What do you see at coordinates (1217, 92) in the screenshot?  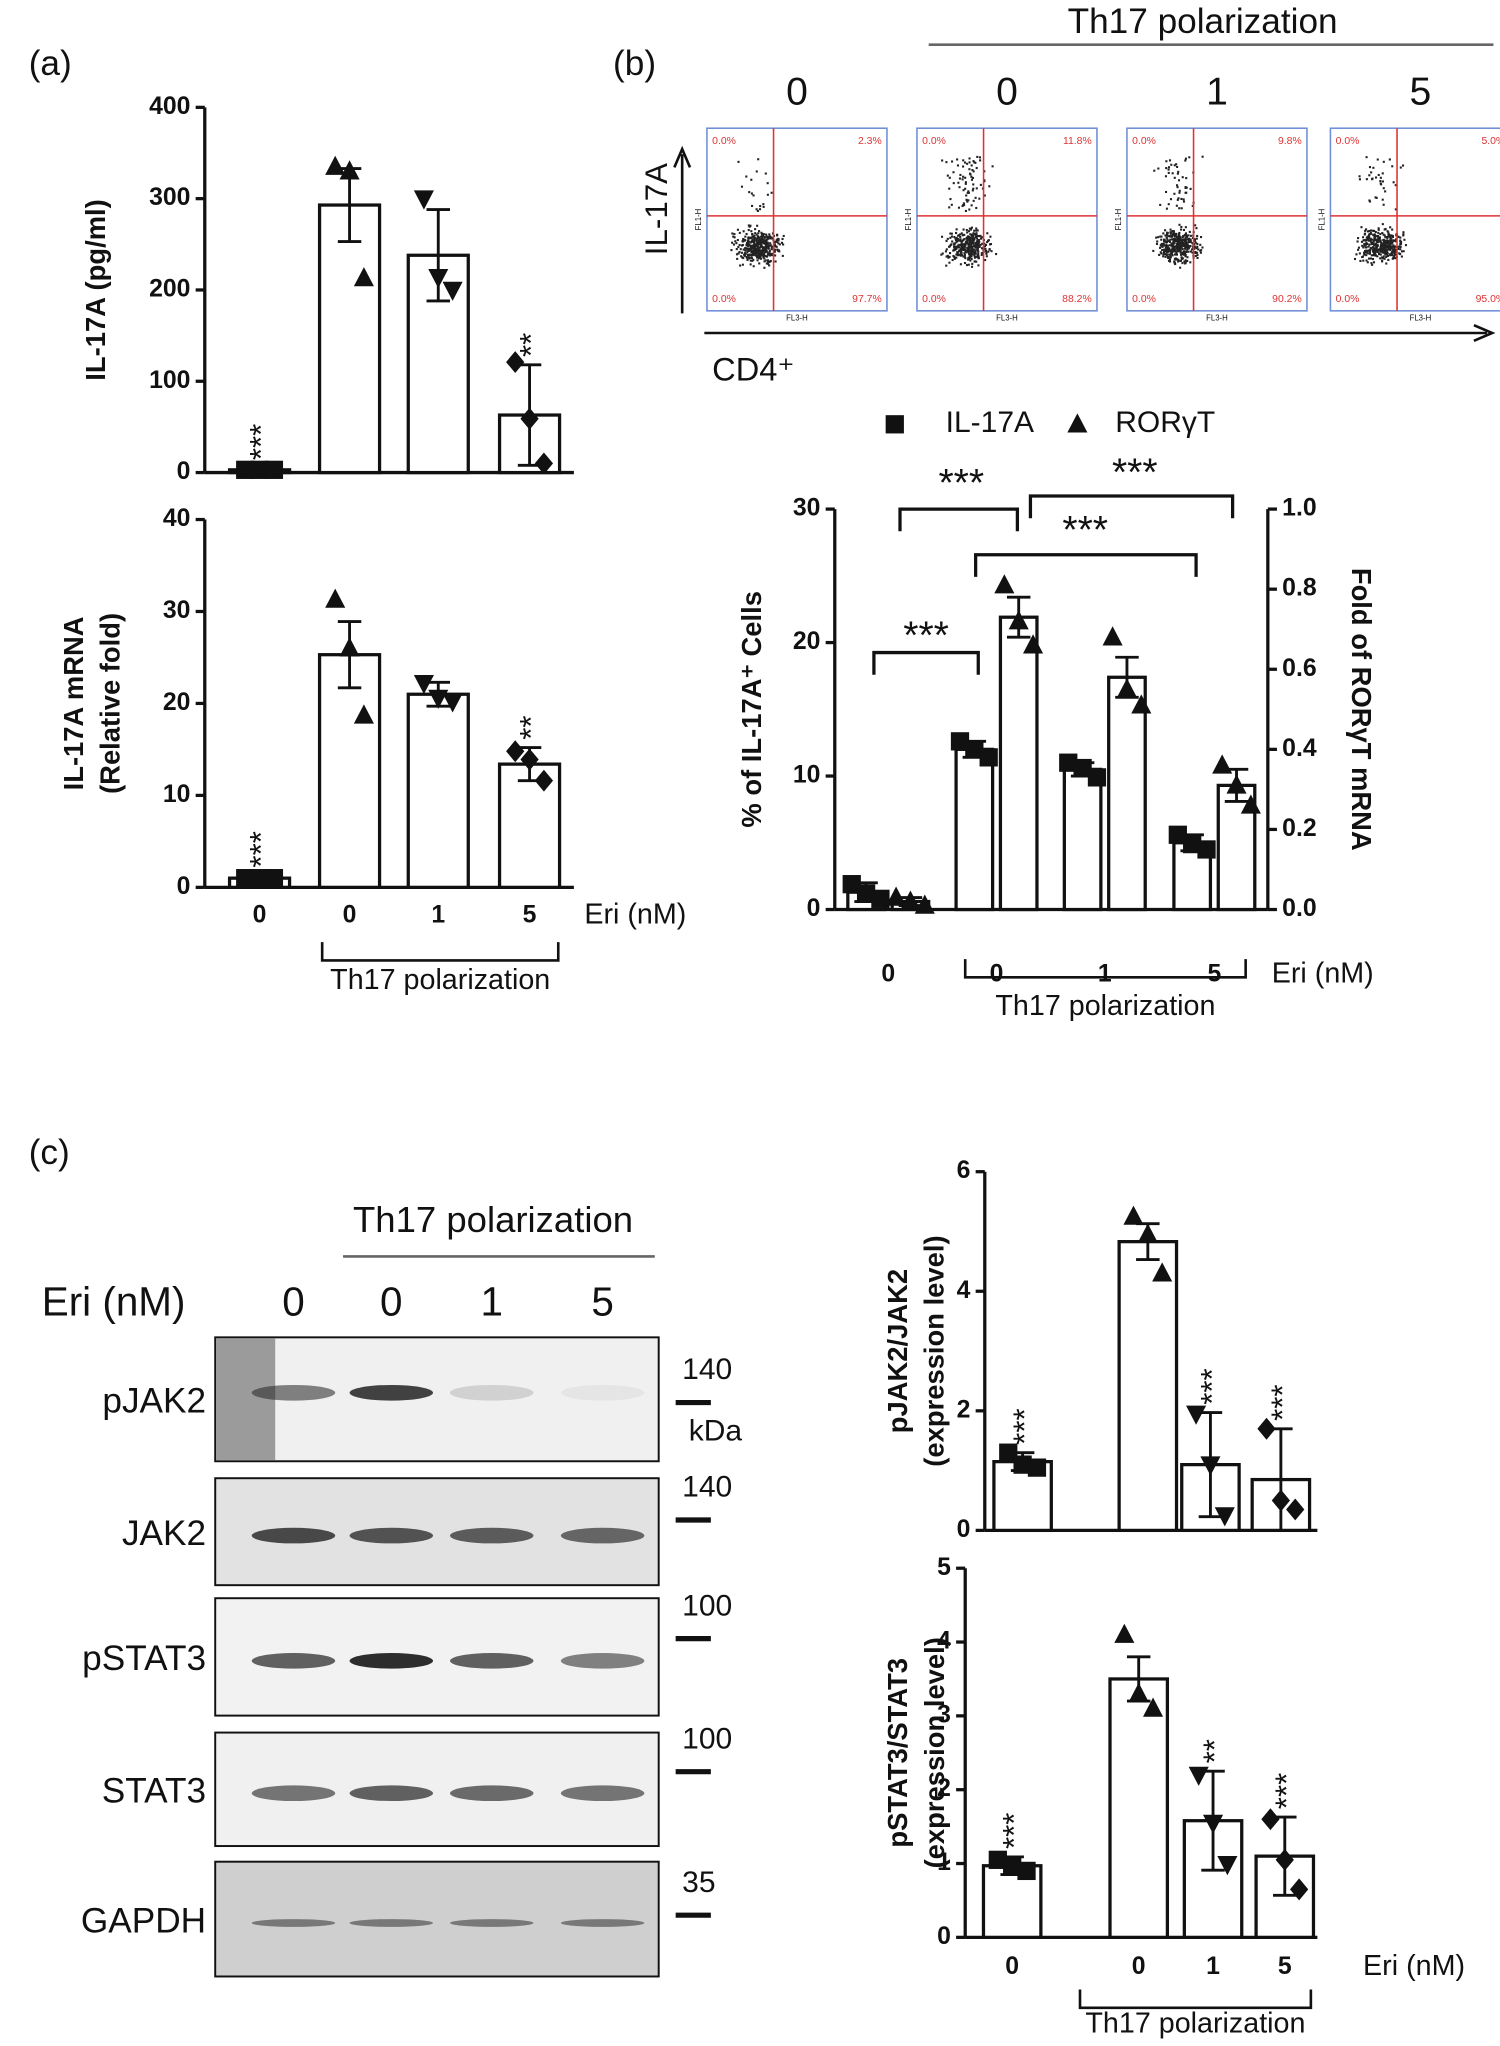 I see `column-label: 1` at bounding box center [1217, 92].